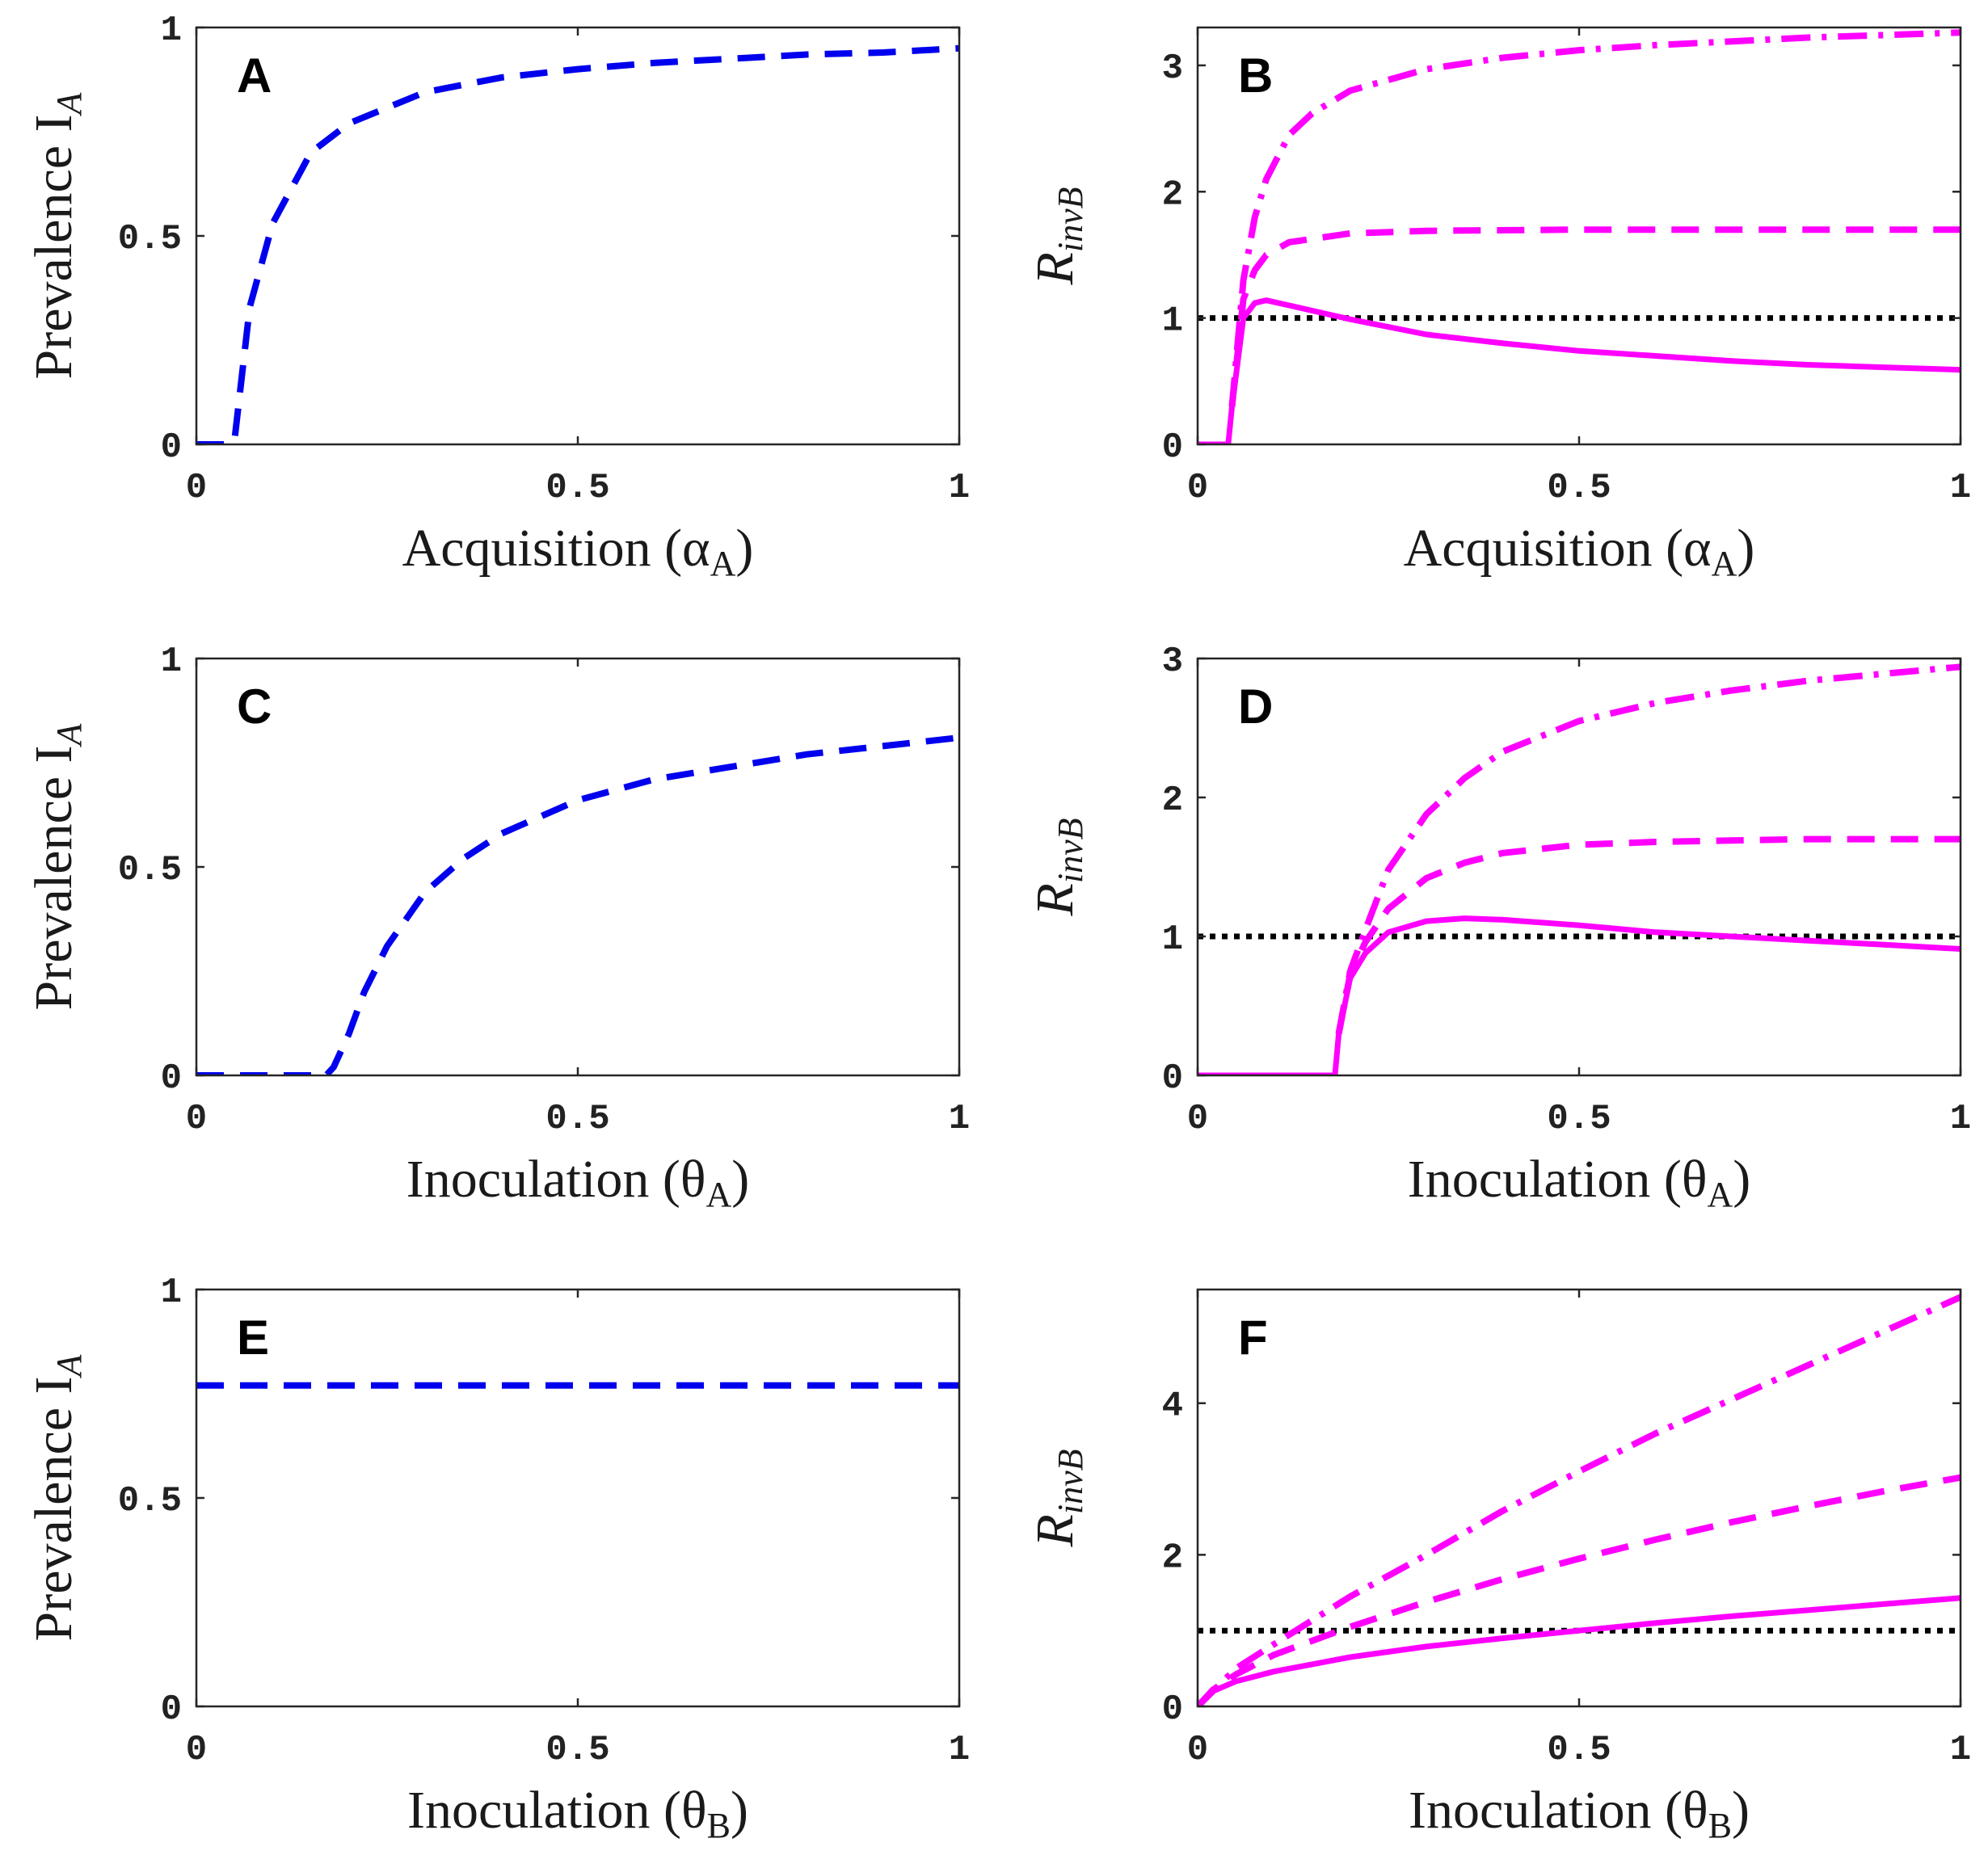 The height and width of the screenshot is (1868, 1988). Describe the element at coordinates (253, 1338) in the screenshot. I see `panel-letter: E` at that location.